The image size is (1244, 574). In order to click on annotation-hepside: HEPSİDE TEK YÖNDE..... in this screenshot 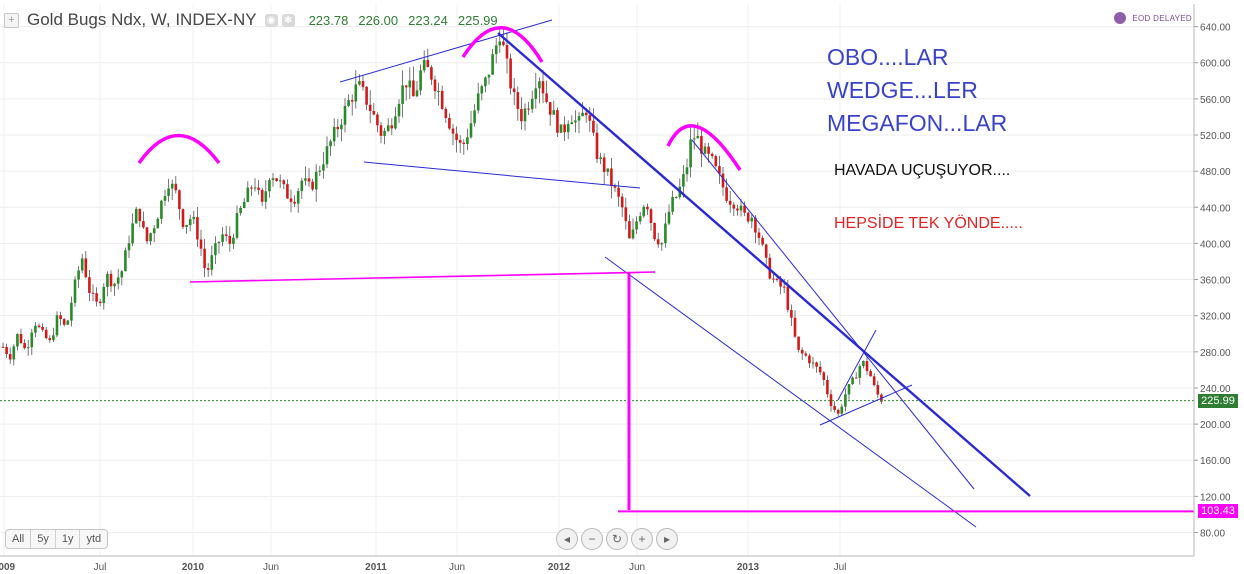, I will do `click(928, 223)`.